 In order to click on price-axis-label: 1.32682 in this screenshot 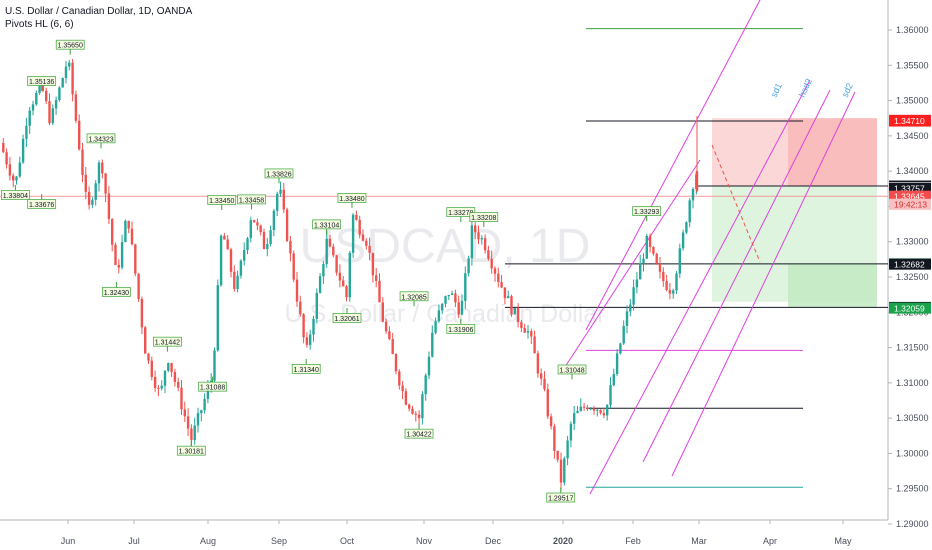, I will do `click(909, 264)`.